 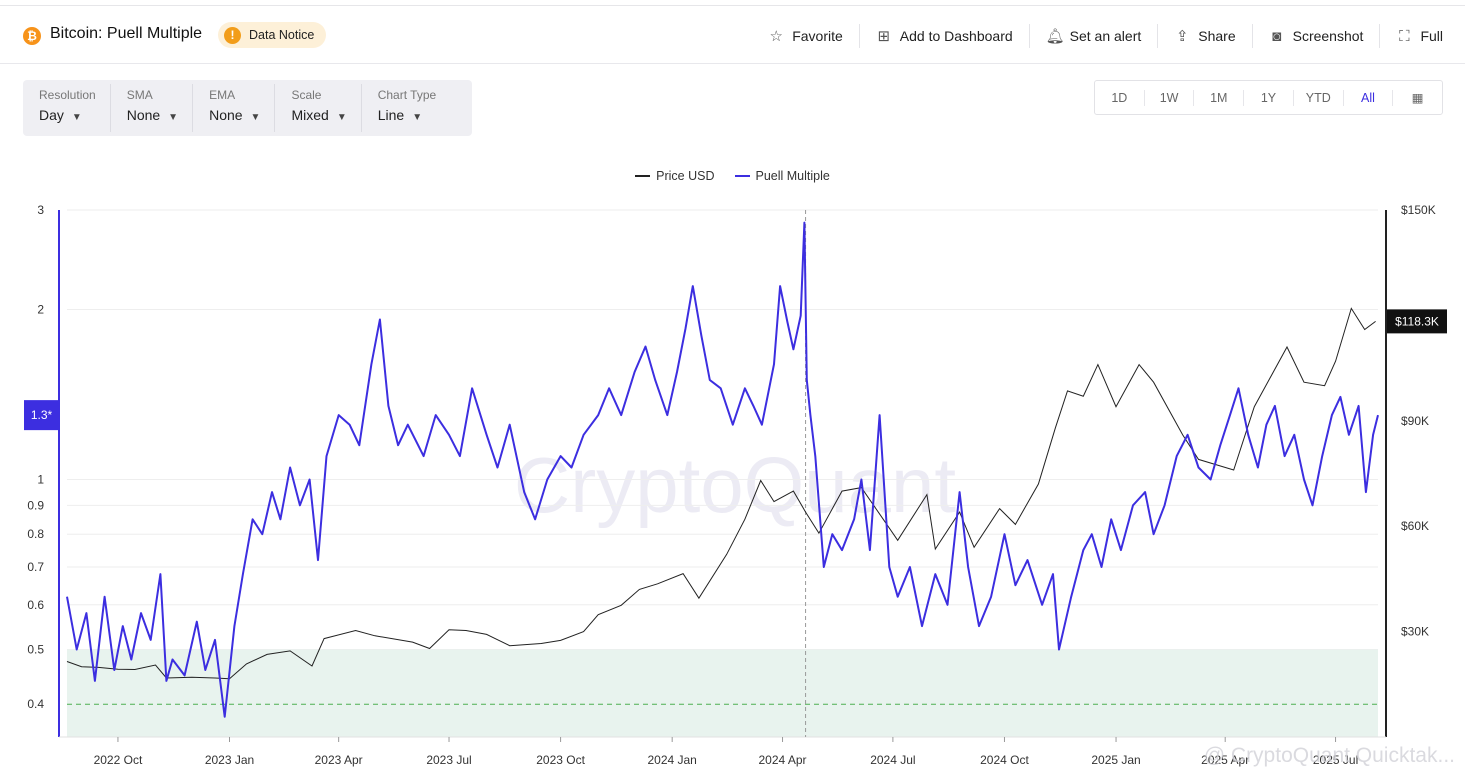 What do you see at coordinates (722, 693) in the screenshot?
I see `low-value-band` at bounding box center [722, 693].